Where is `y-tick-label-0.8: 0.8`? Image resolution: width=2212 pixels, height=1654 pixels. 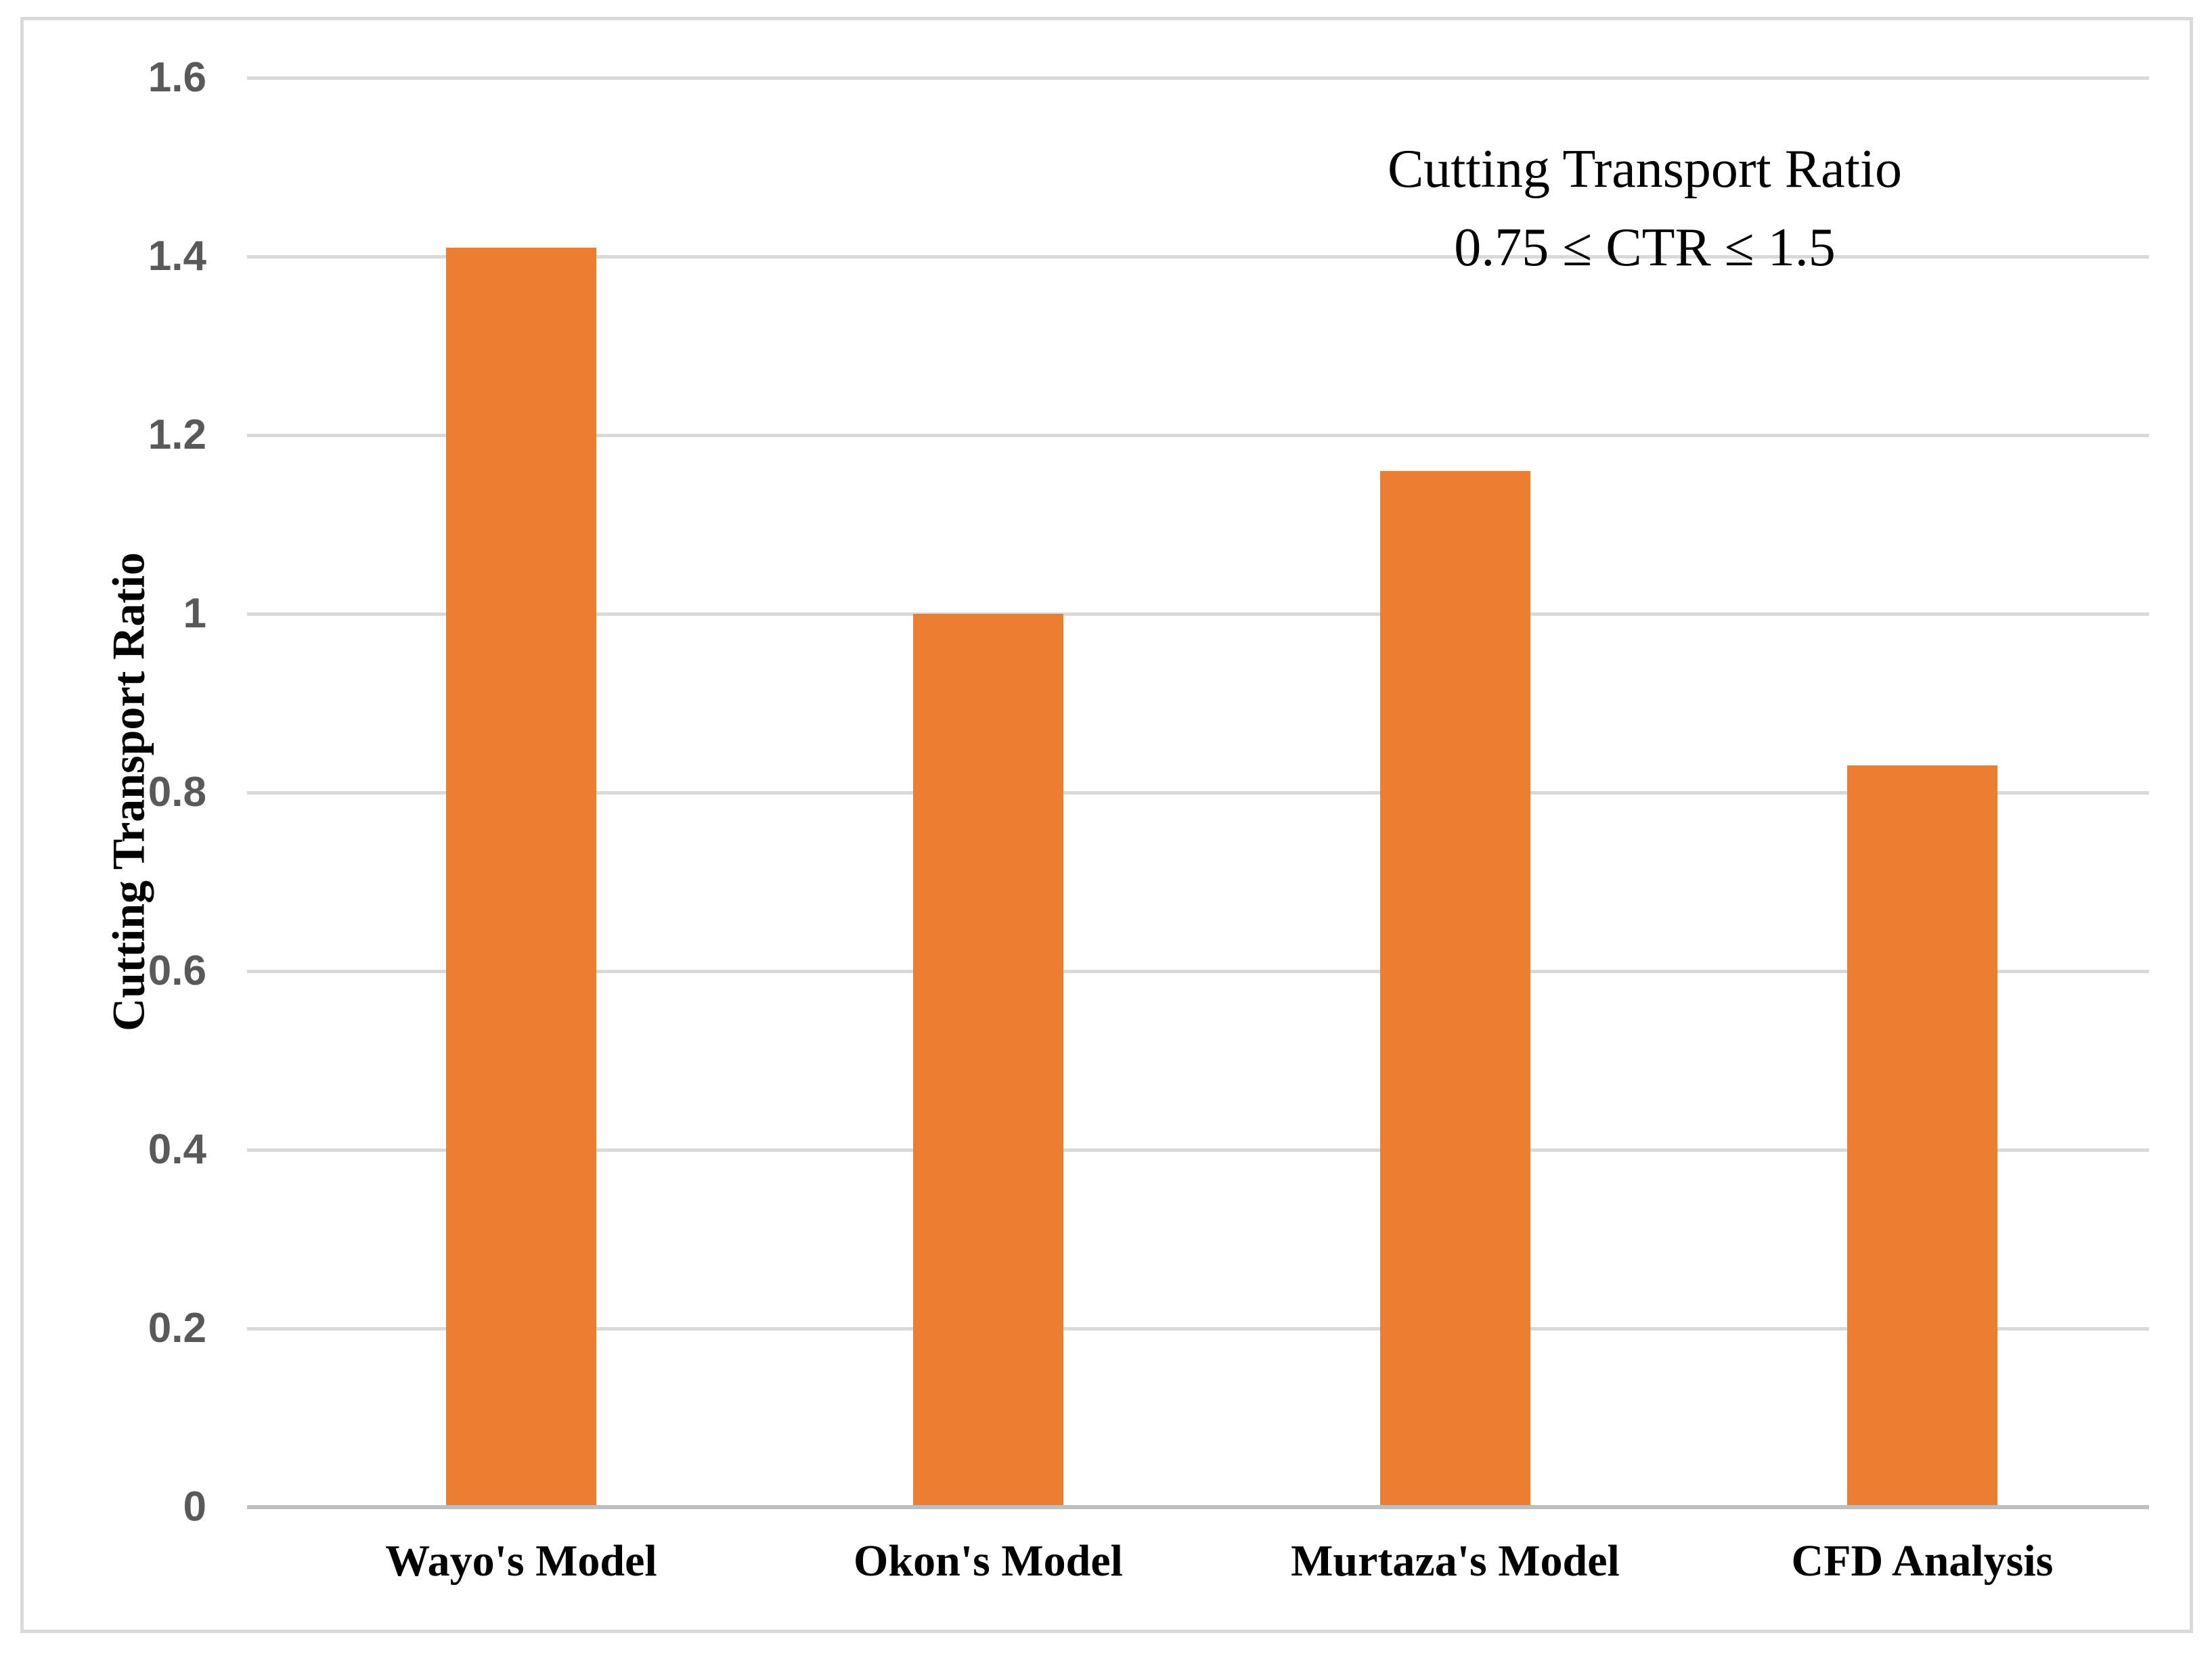 y-tick-label-0.8: 0.8 is located at coordinates (177, 792).